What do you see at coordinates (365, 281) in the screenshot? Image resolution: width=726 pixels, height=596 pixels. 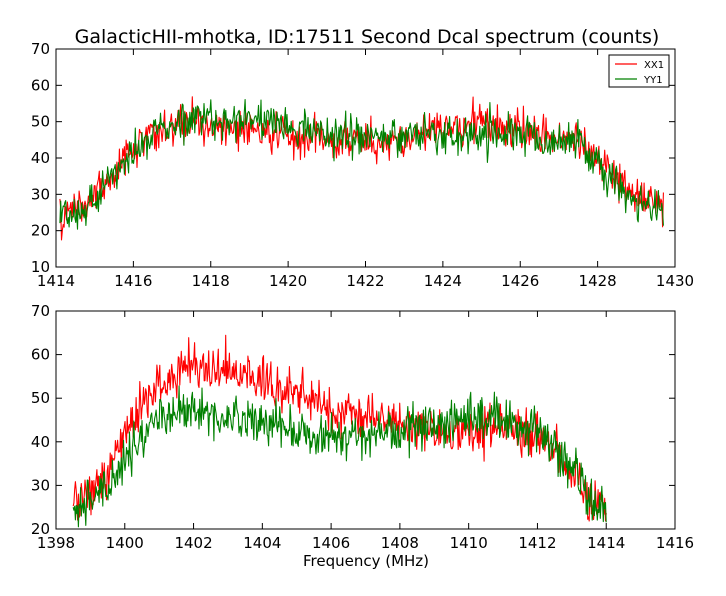 I see `x-tick-label: 1422` at bounding box center [365, 281].